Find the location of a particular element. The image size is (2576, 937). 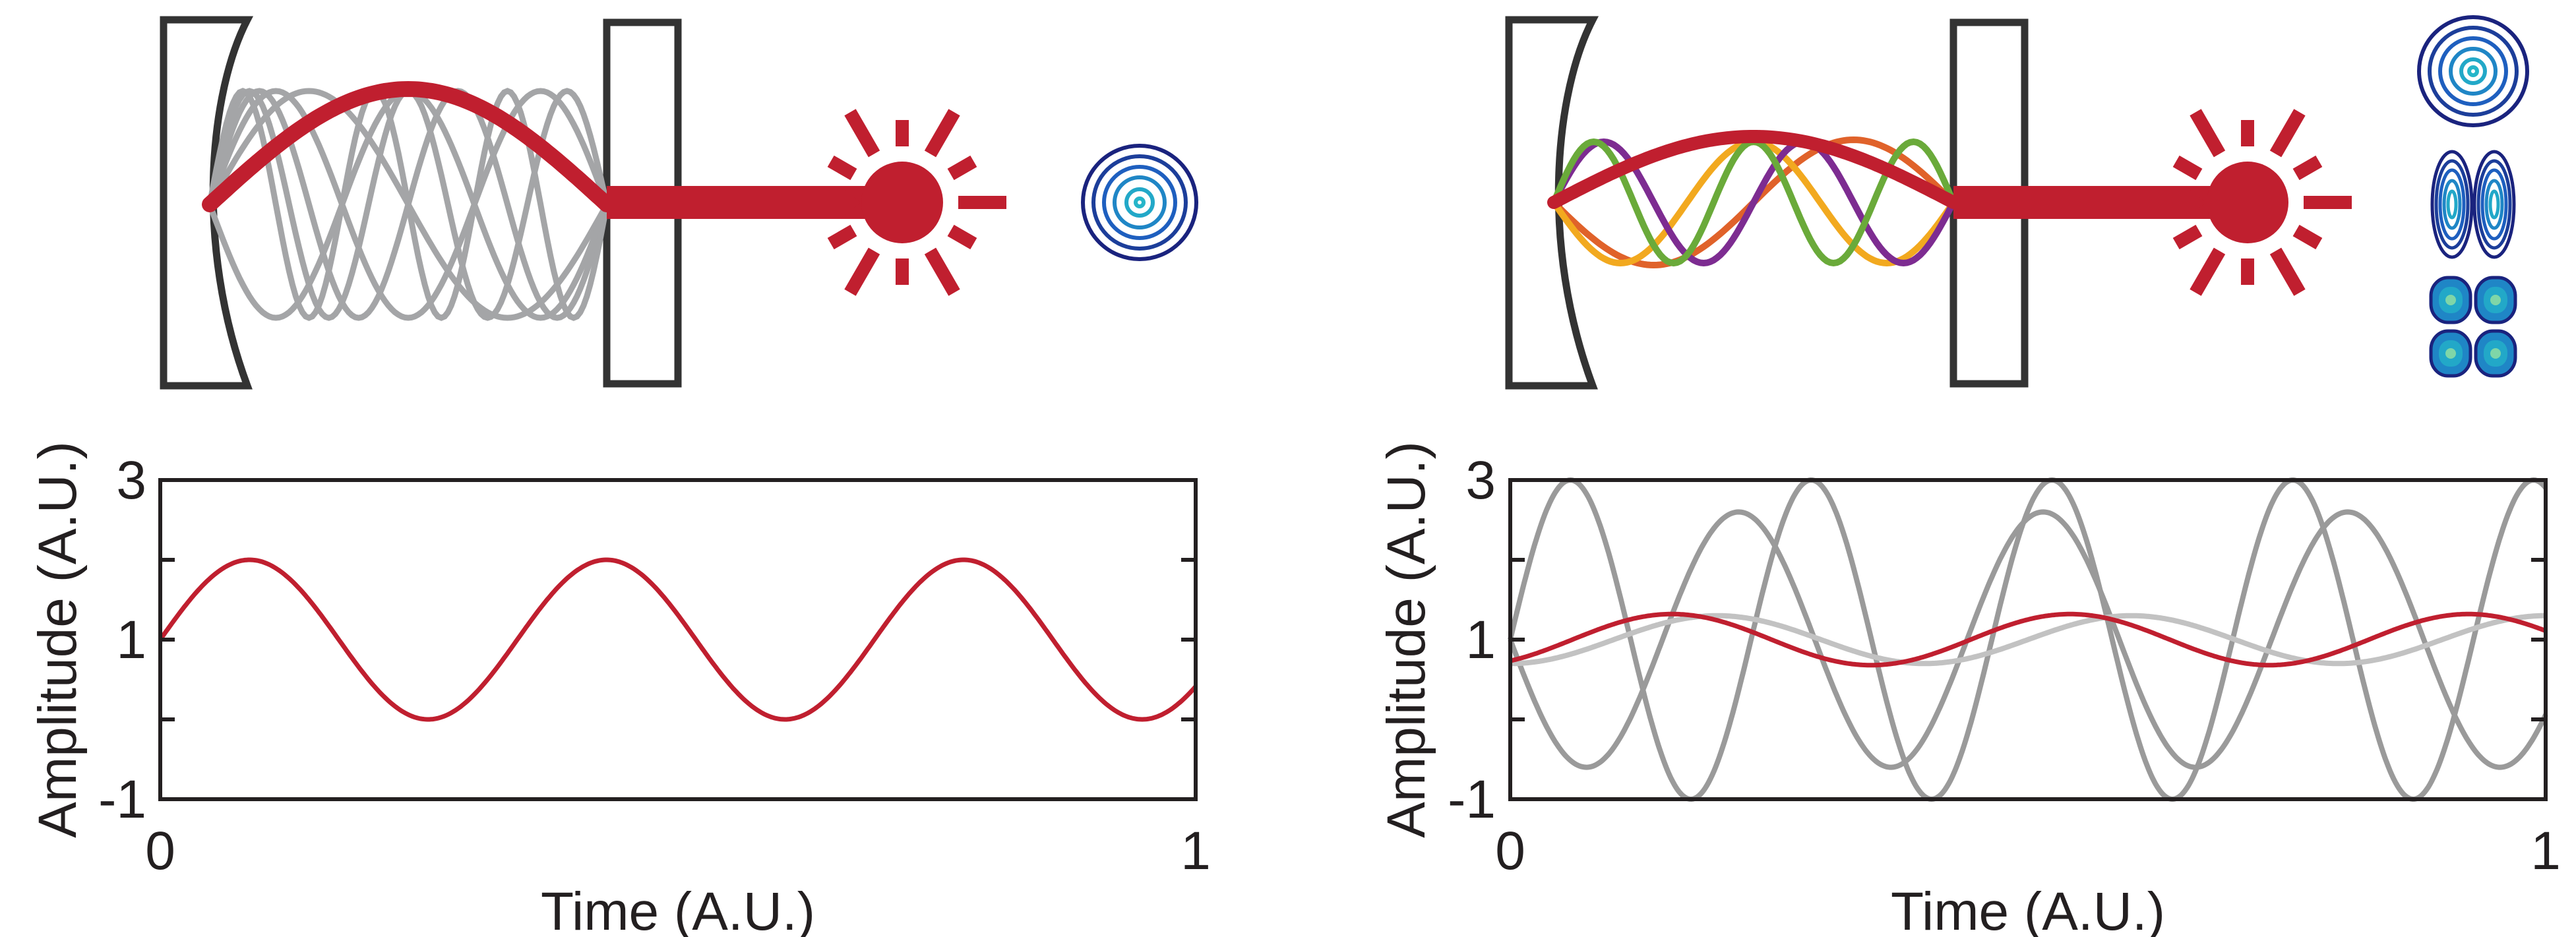

fundamental-mode-line is located at coordinates (408, 146).